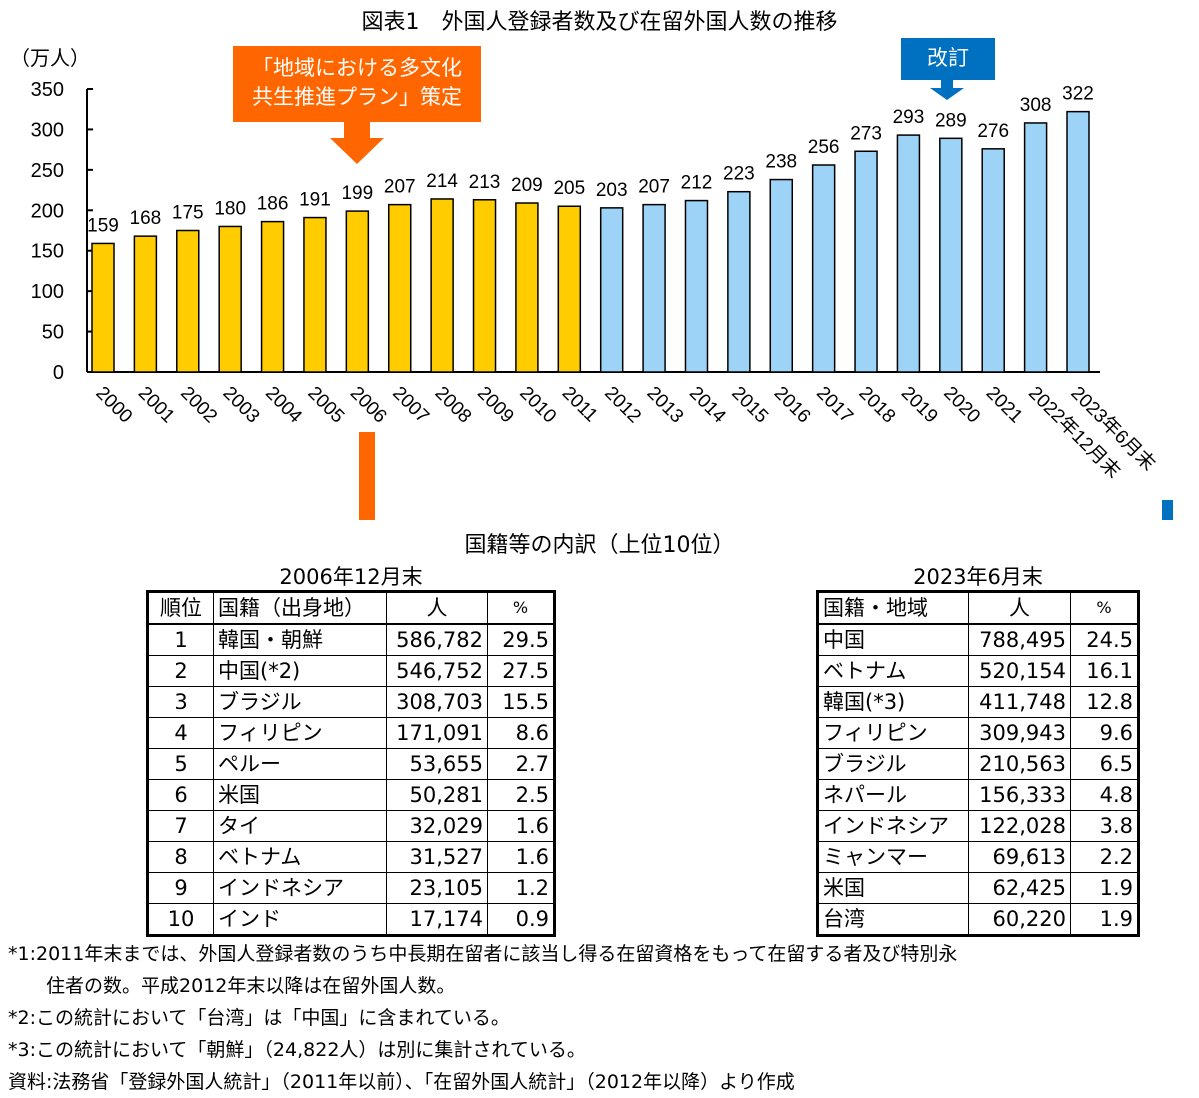 The height and width of the screenshot is (1098, 1199). I want to click on y-tick-label: 250, so click(47, 171).